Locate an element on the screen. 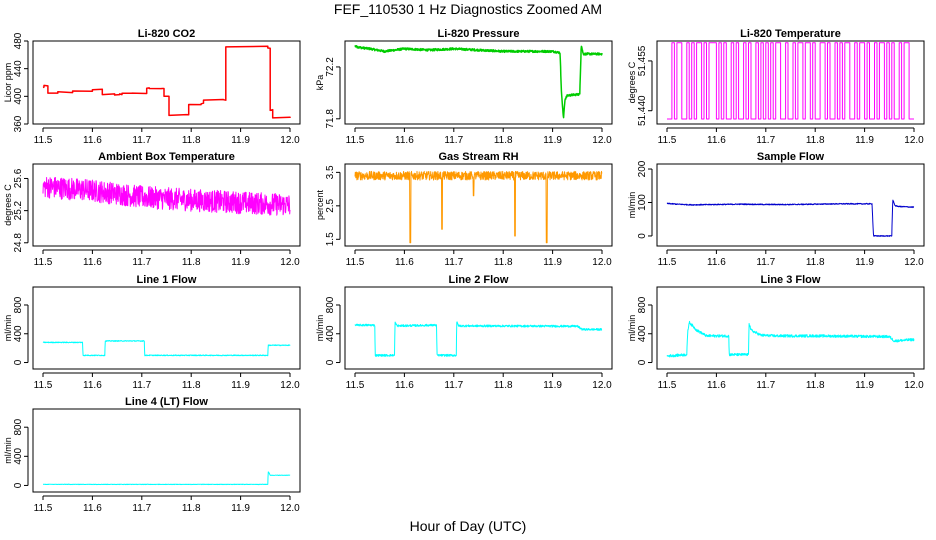 The image size is (936, 540). y-tick-label: 72.2 is located at coordinates (330, 67).